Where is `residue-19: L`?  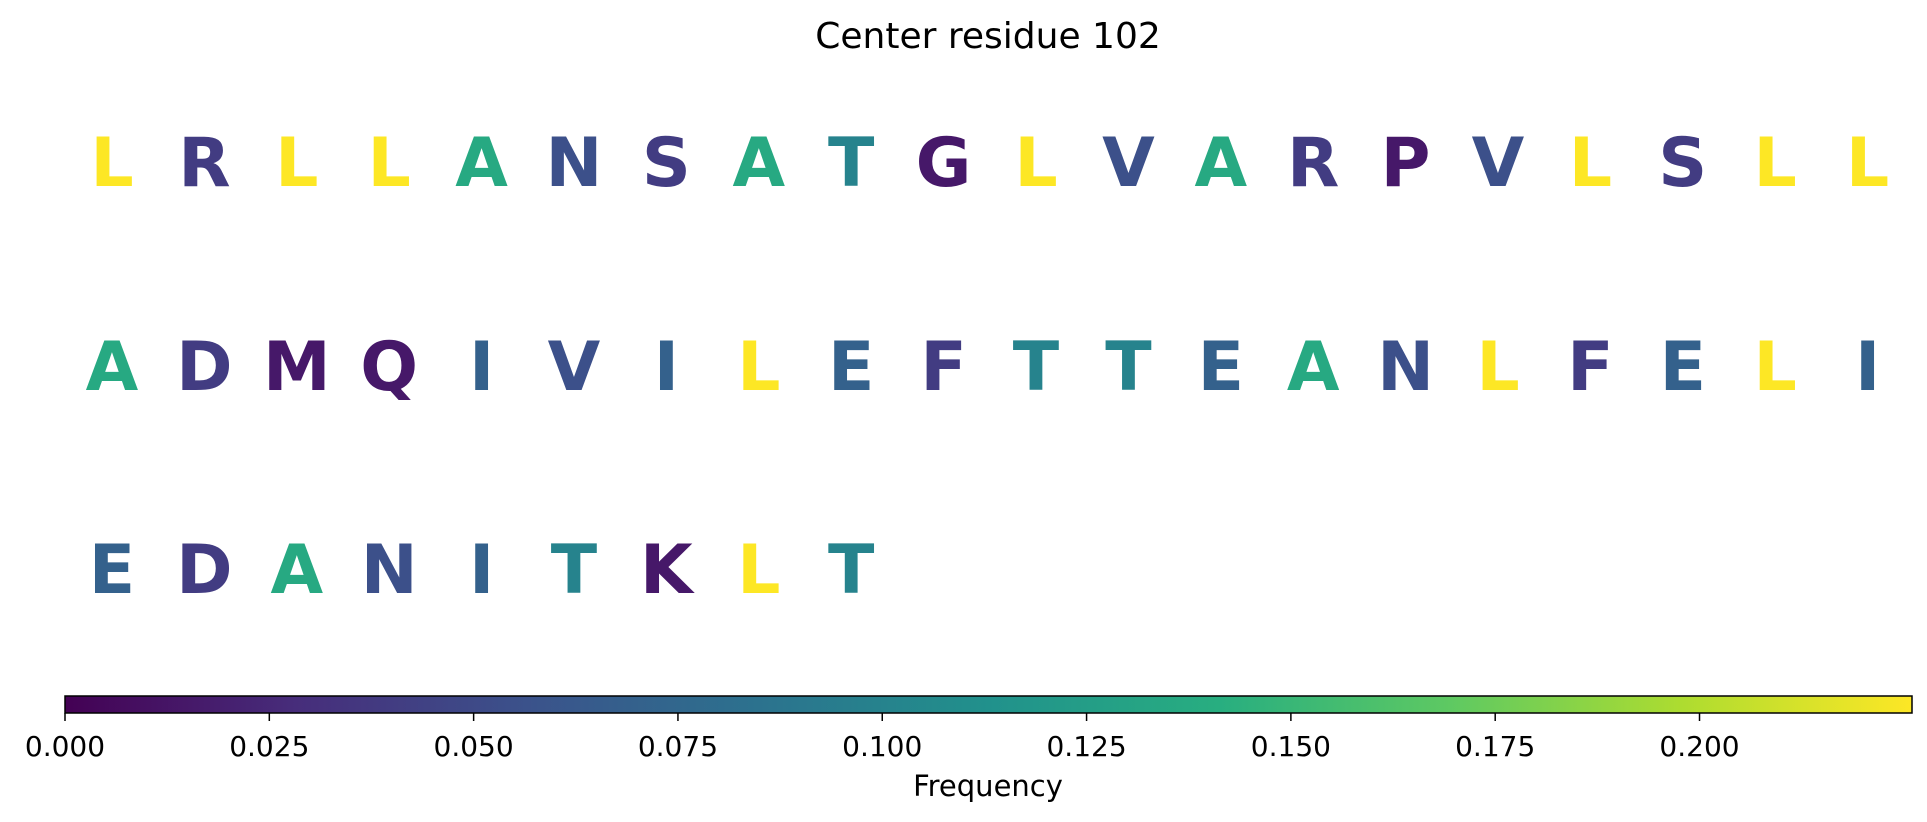
residue-19: L is located at coordinates (1775, 163).